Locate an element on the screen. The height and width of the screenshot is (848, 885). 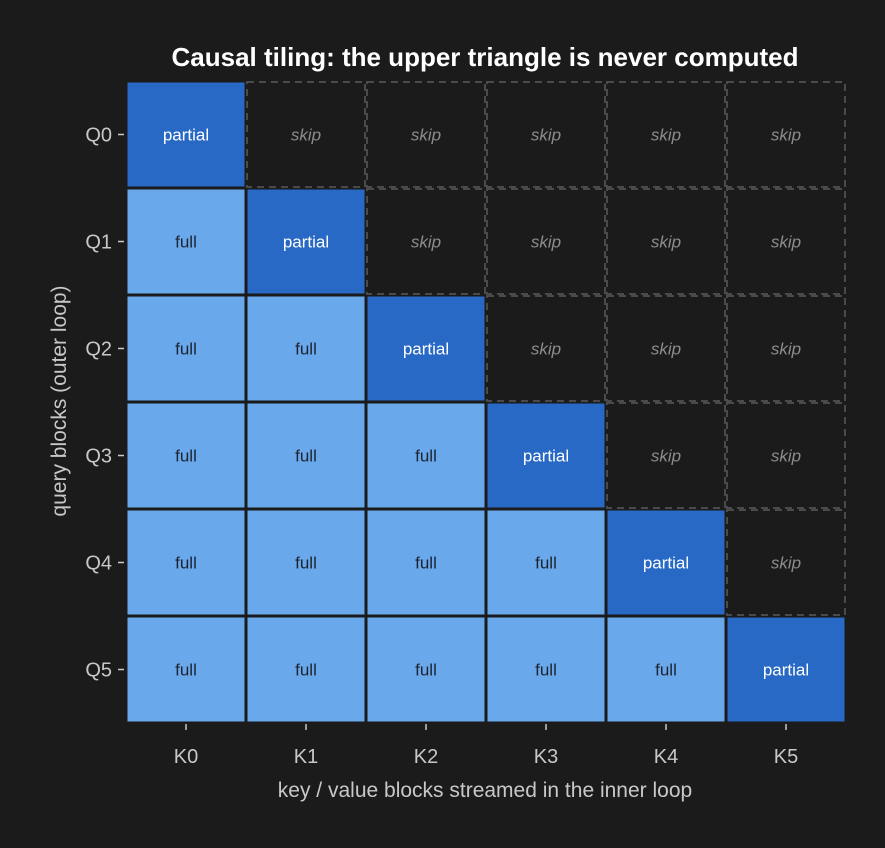
cell-q2-k5: skip is located at coordinates (786, 348).